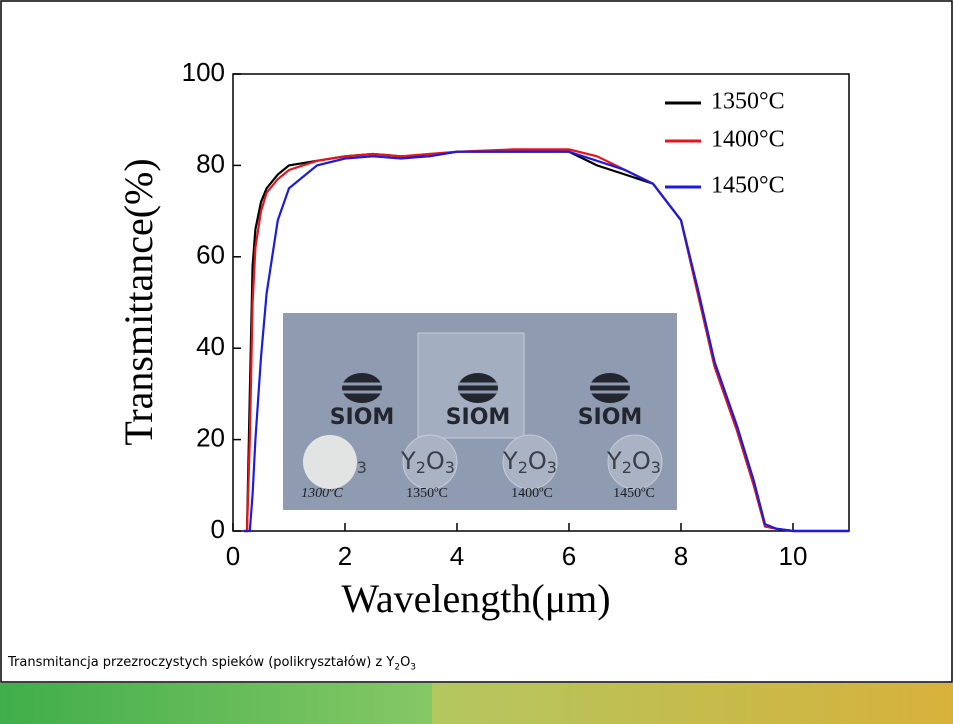 The width and height of the screenshot is (953, 724). Describe the element at coordinates (748, 186) in the screenshot. I see `legend-label: 1450°C` at that location.